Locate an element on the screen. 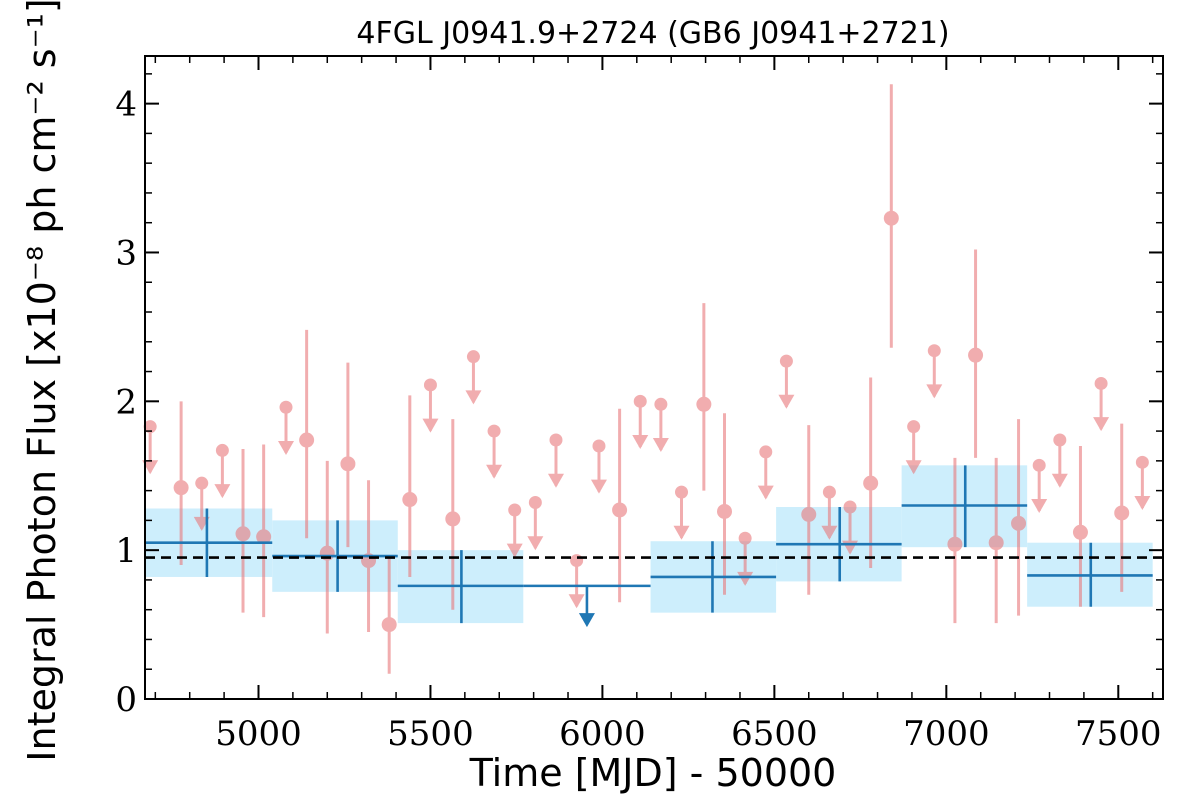 The height and width of the screenshot is (800, 1200). y-tick-label: 1 is located at coordinates (126, 551).